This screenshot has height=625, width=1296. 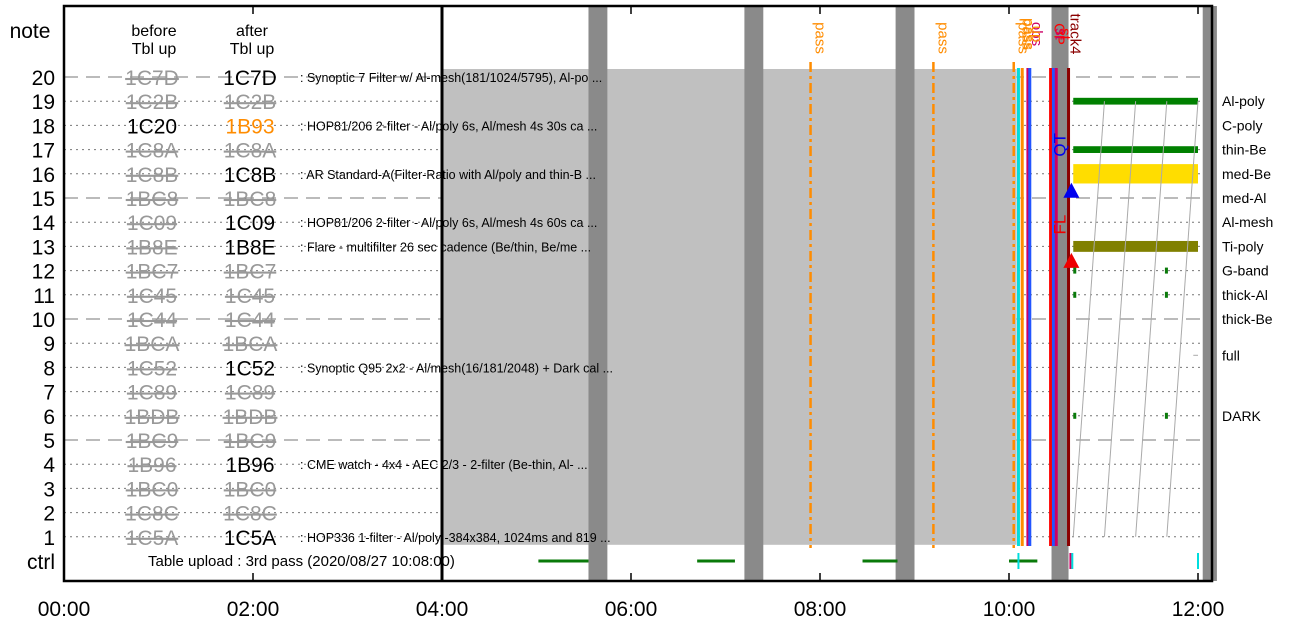 I want to click on event-label: up, so click(x=1036, y=34).